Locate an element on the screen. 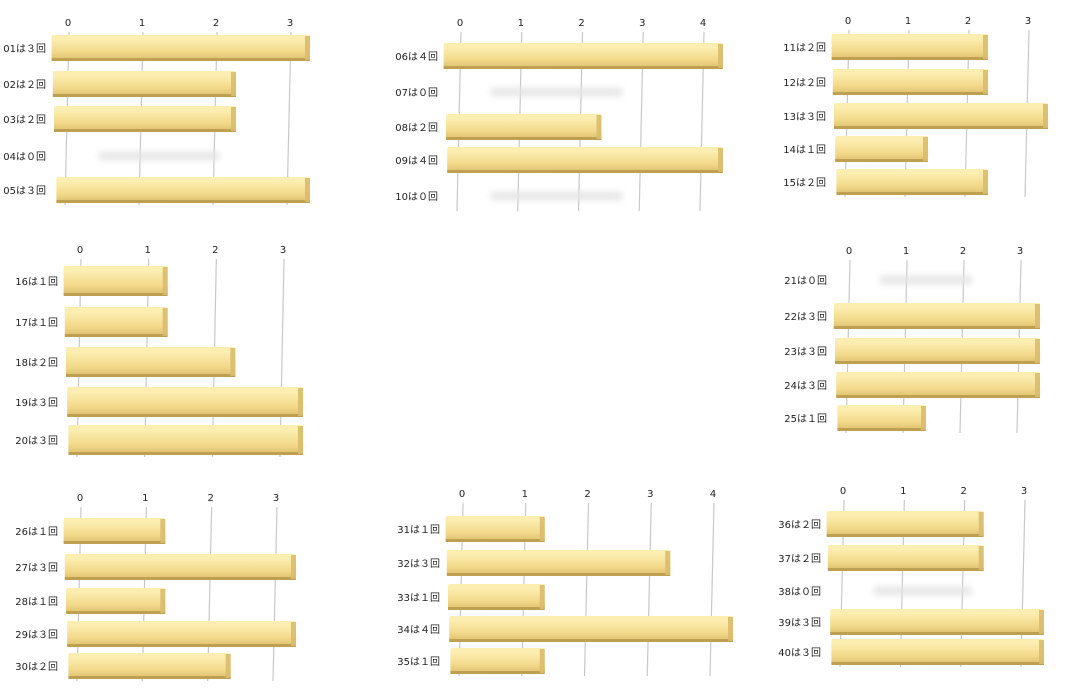 Image resolution: width=1068 pixels, height=689 pixels. category-label: 14は１回 is located at coordinates (804, 150).